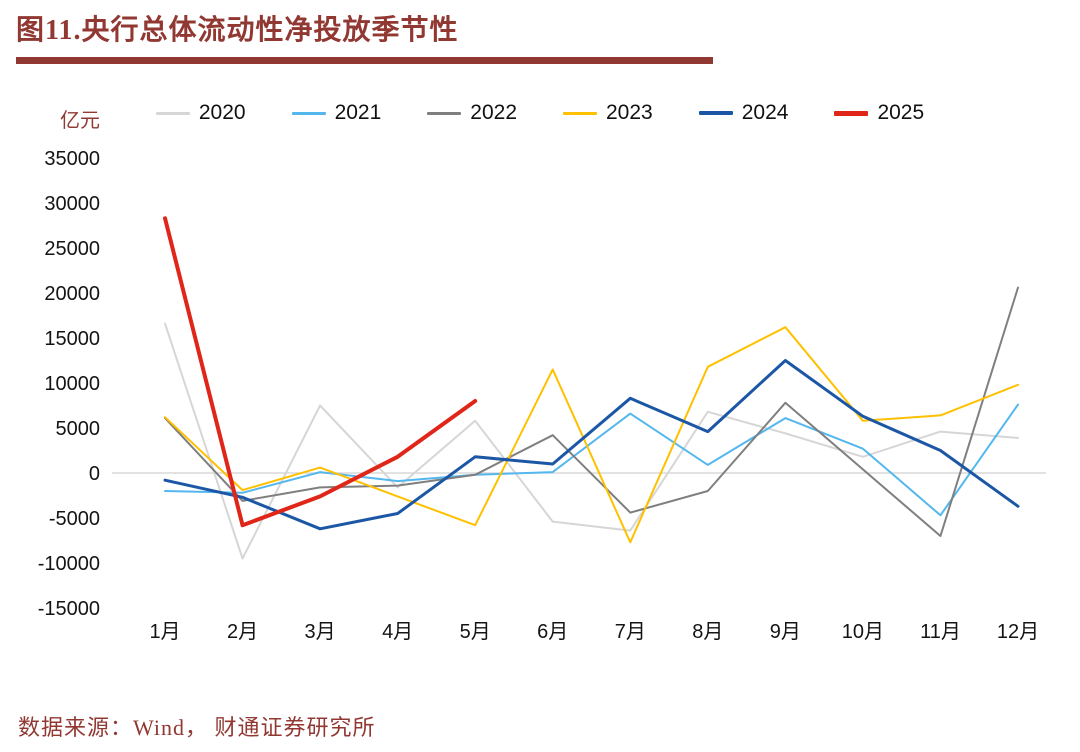  I want to click on legend-item-2024: 2024, so click(743, 113).